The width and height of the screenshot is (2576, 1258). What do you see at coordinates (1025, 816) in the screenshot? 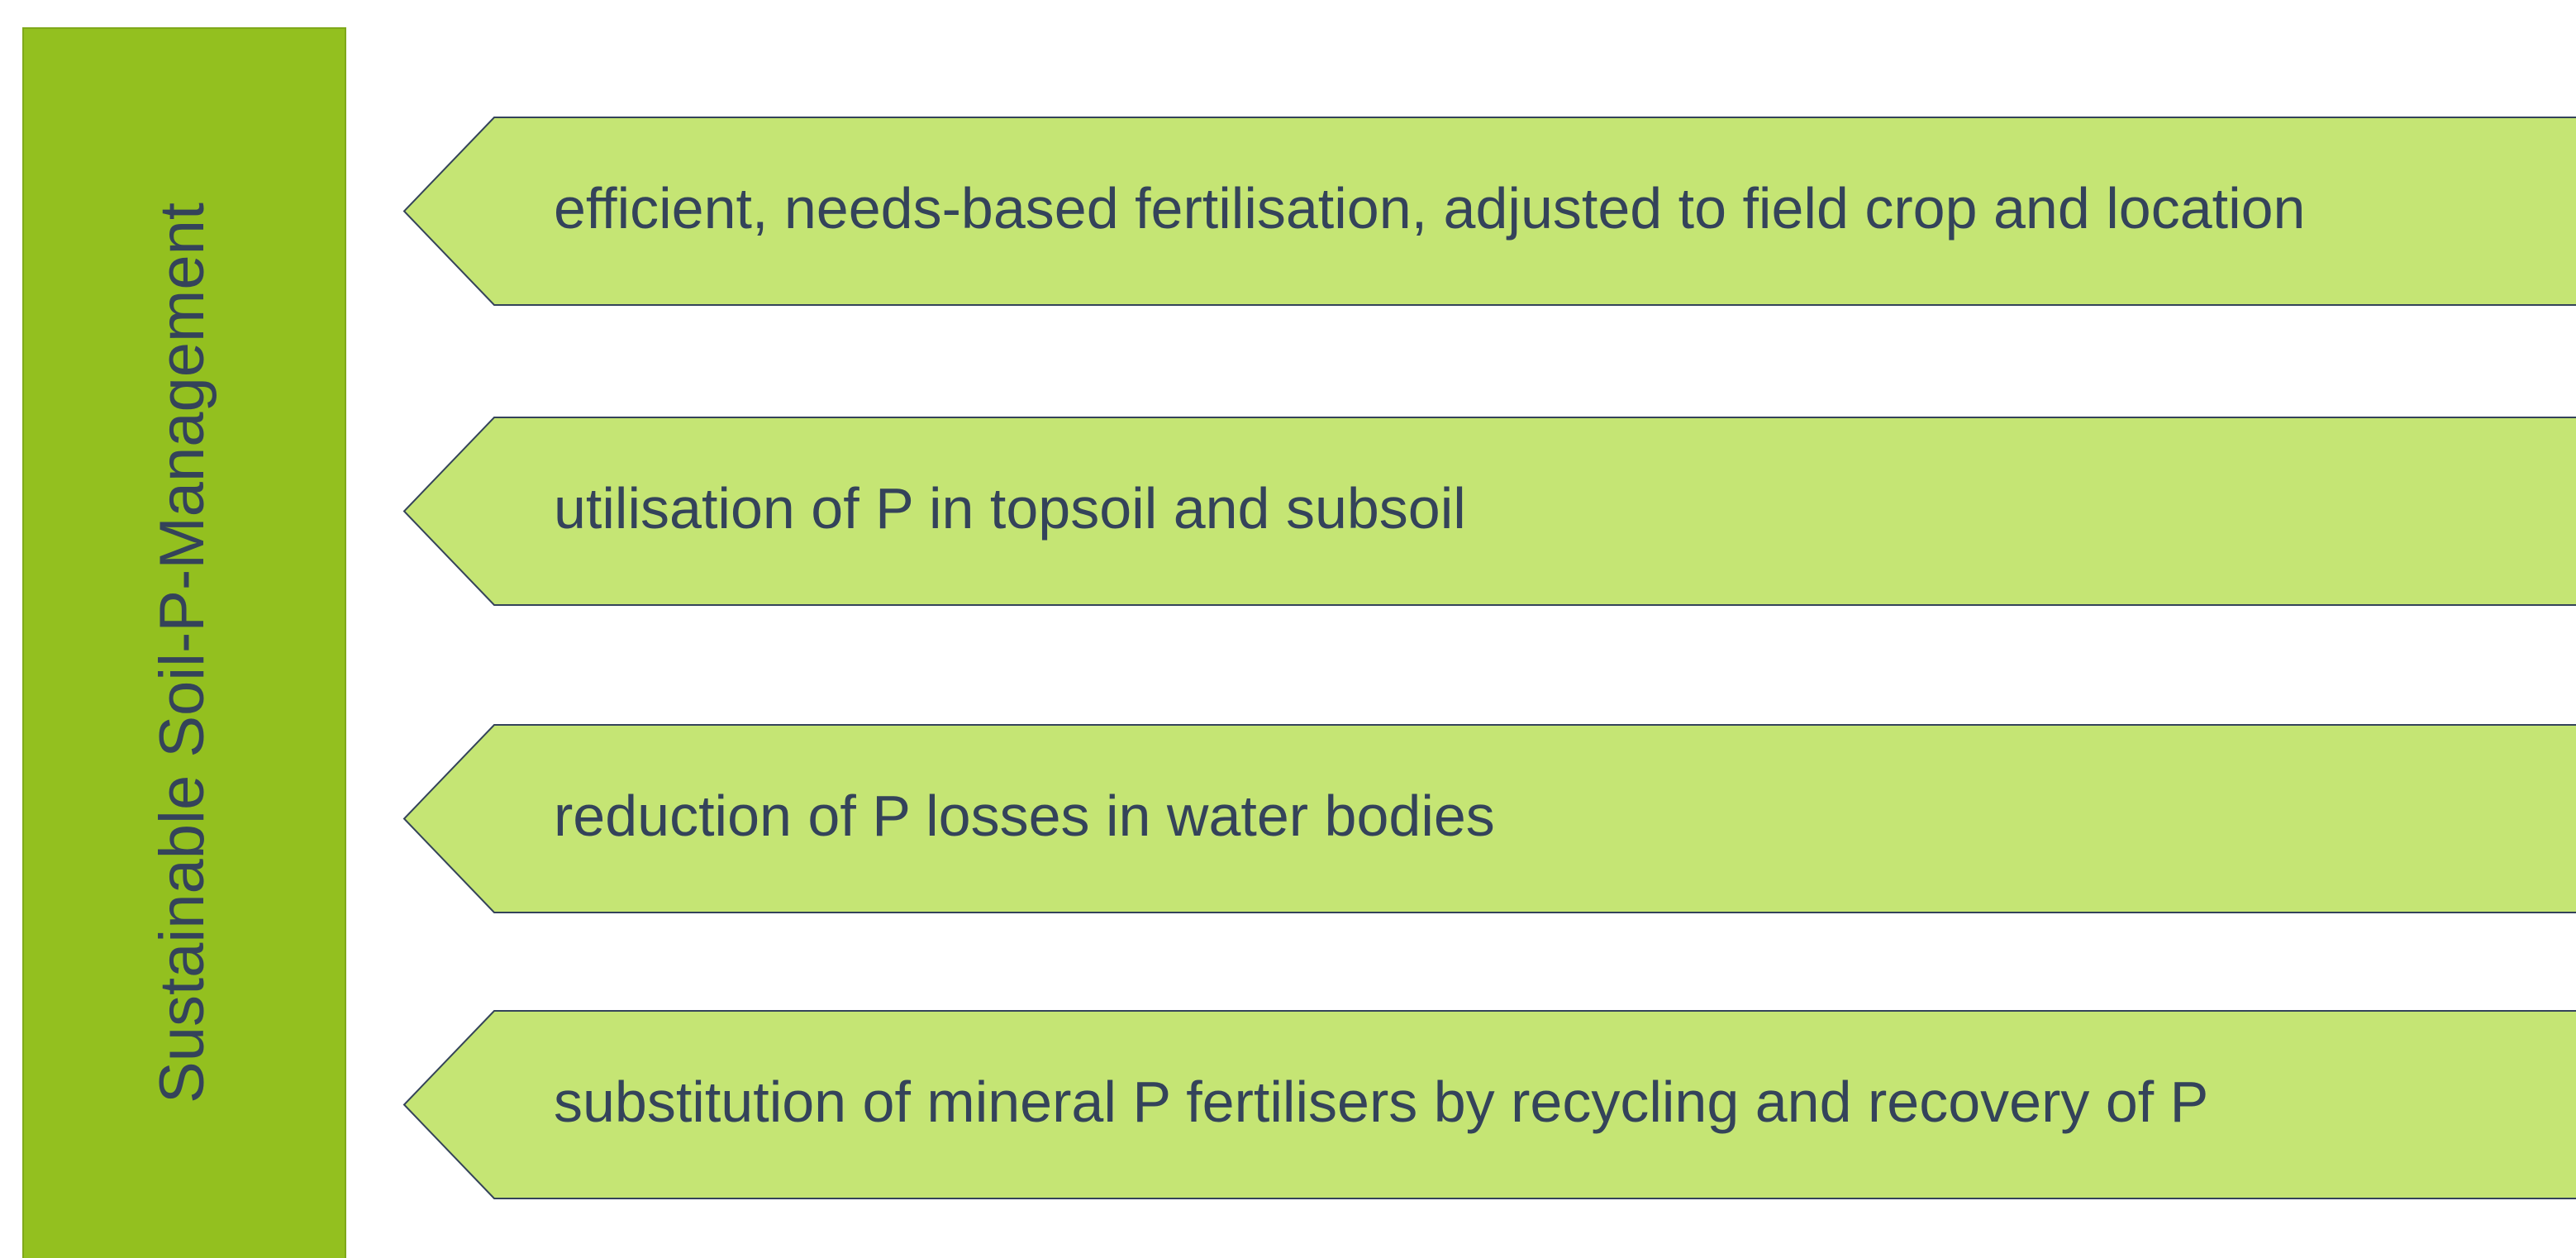
I see `item-label: reduction of P losses in water bodies` at bounding box center [1025, 816].